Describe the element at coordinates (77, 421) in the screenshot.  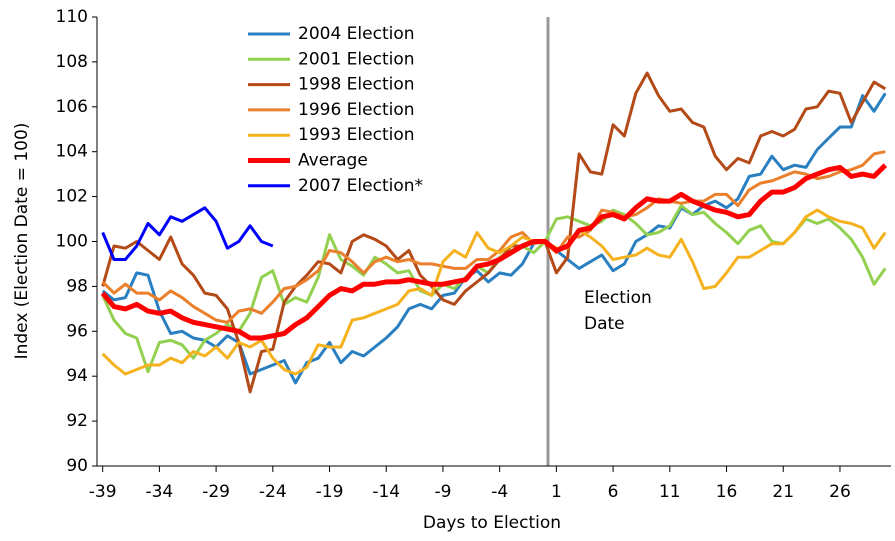
I see `y-tick-label: 92` at that location.